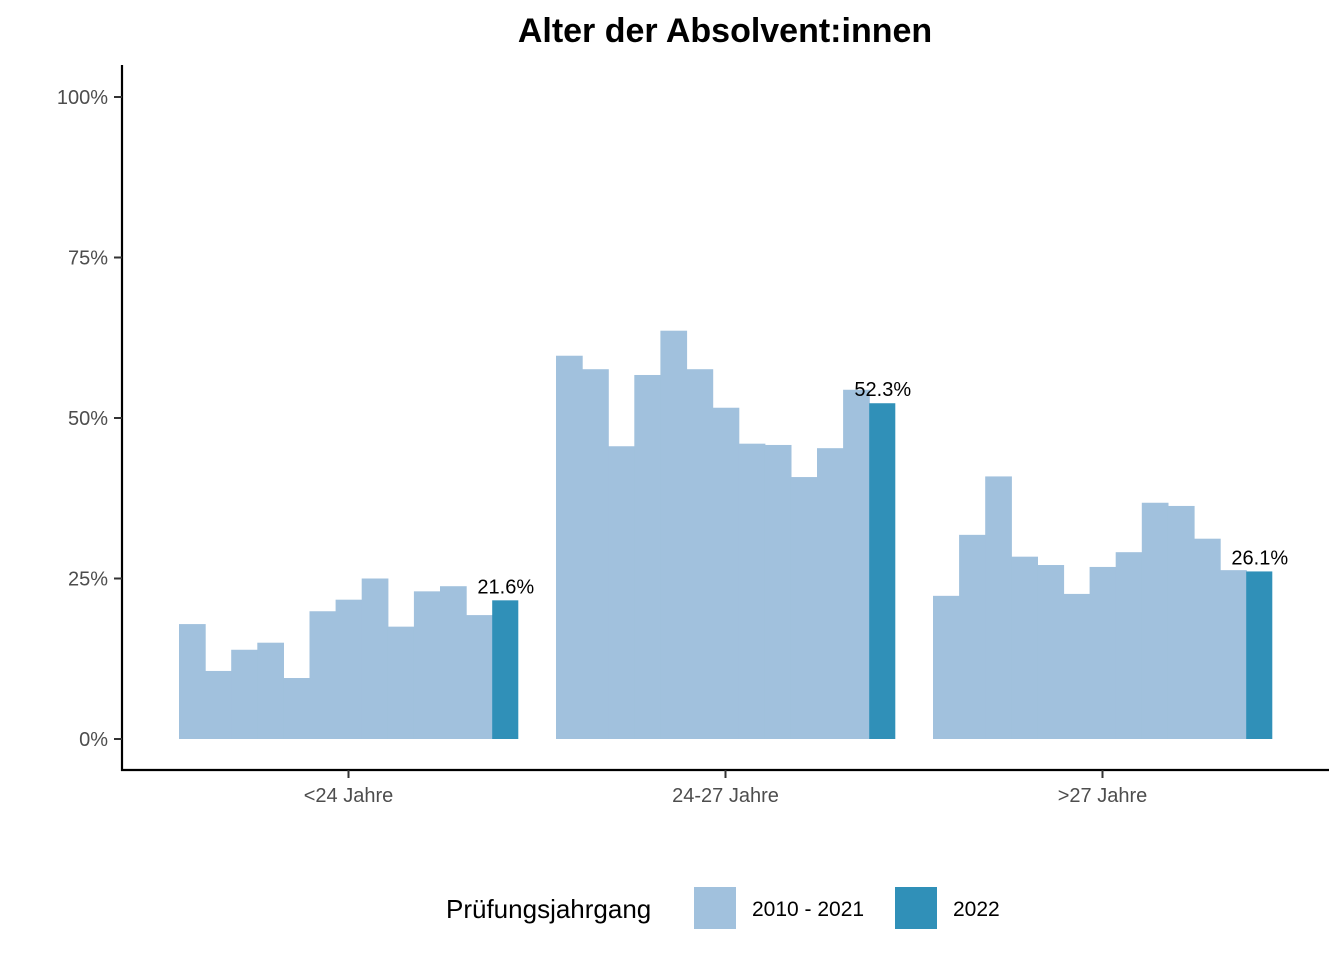 The width and height of the screenshot is (1344, 960). I want to click on legend-label-2022: 2022, so click(976, 909).